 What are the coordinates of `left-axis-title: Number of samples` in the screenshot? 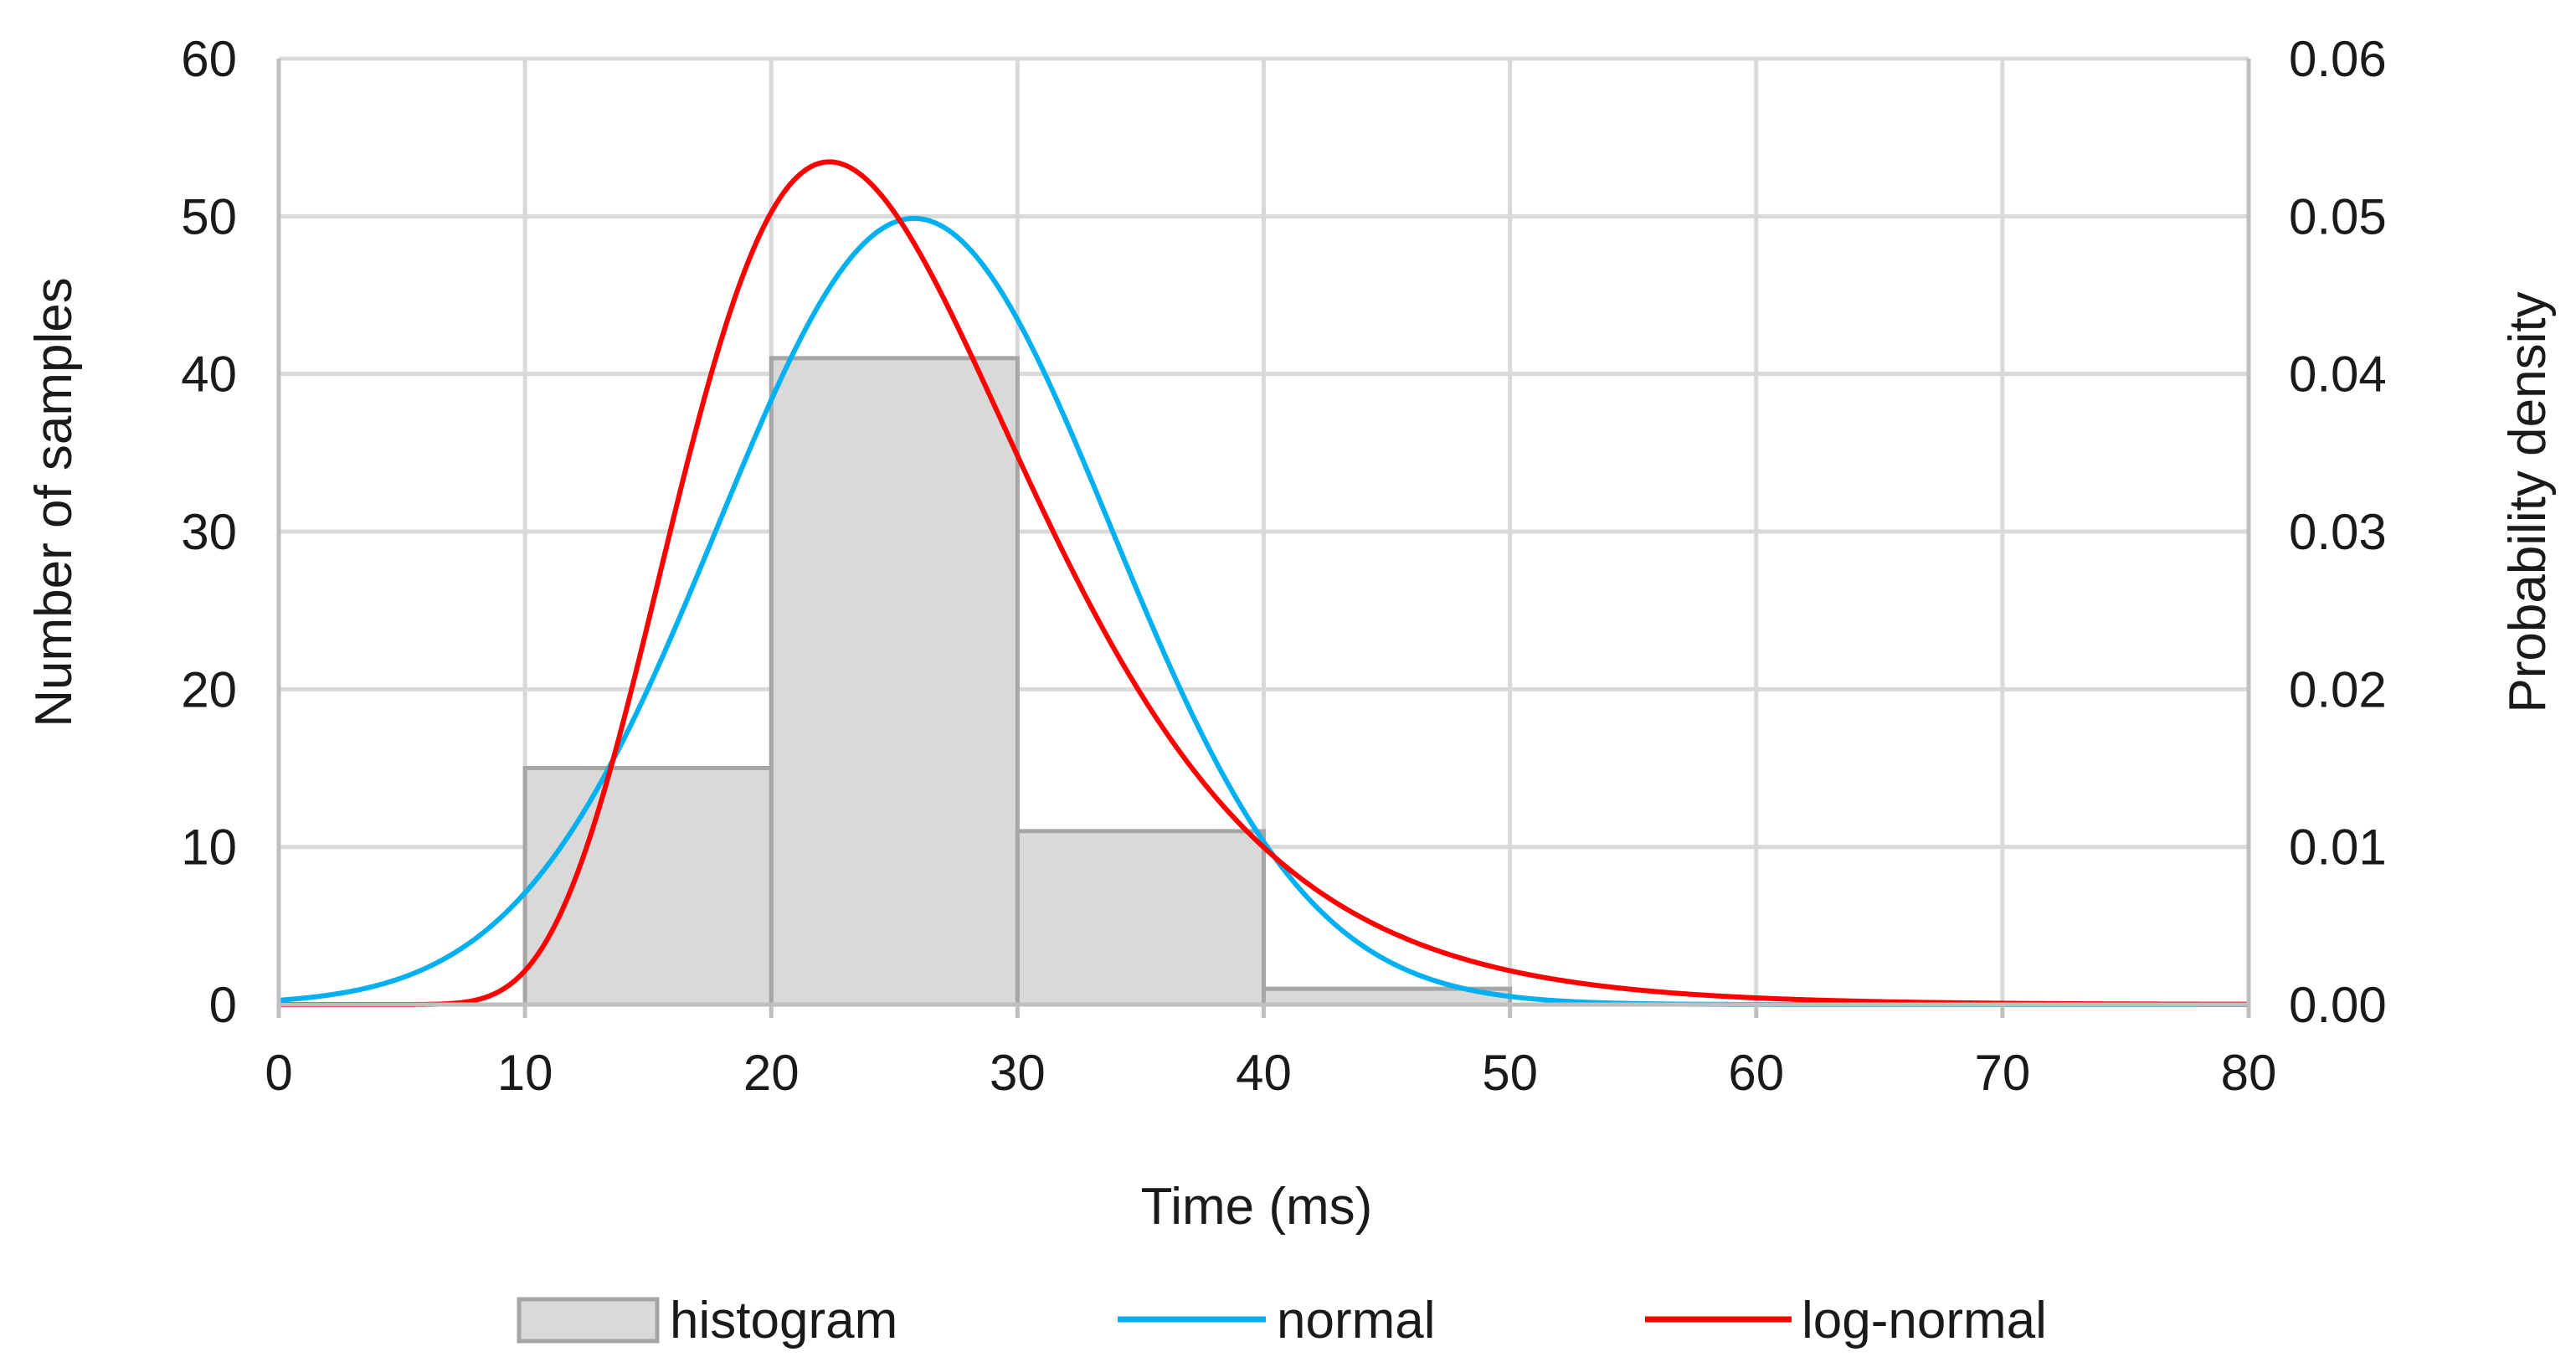 It's located at (54, 502).